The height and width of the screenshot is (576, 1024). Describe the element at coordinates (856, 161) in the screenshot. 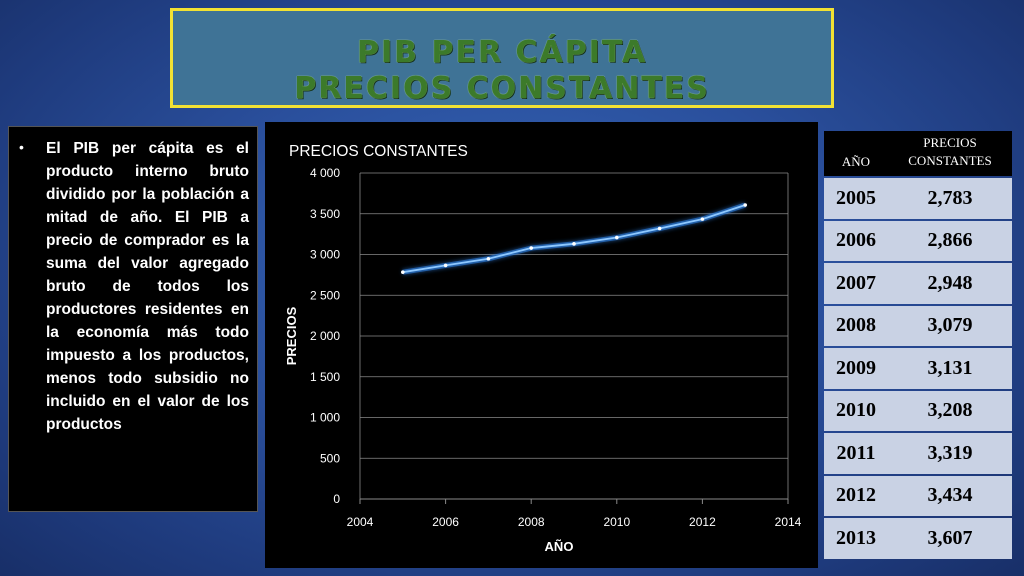

I see `header-year: AÑO` at that location.